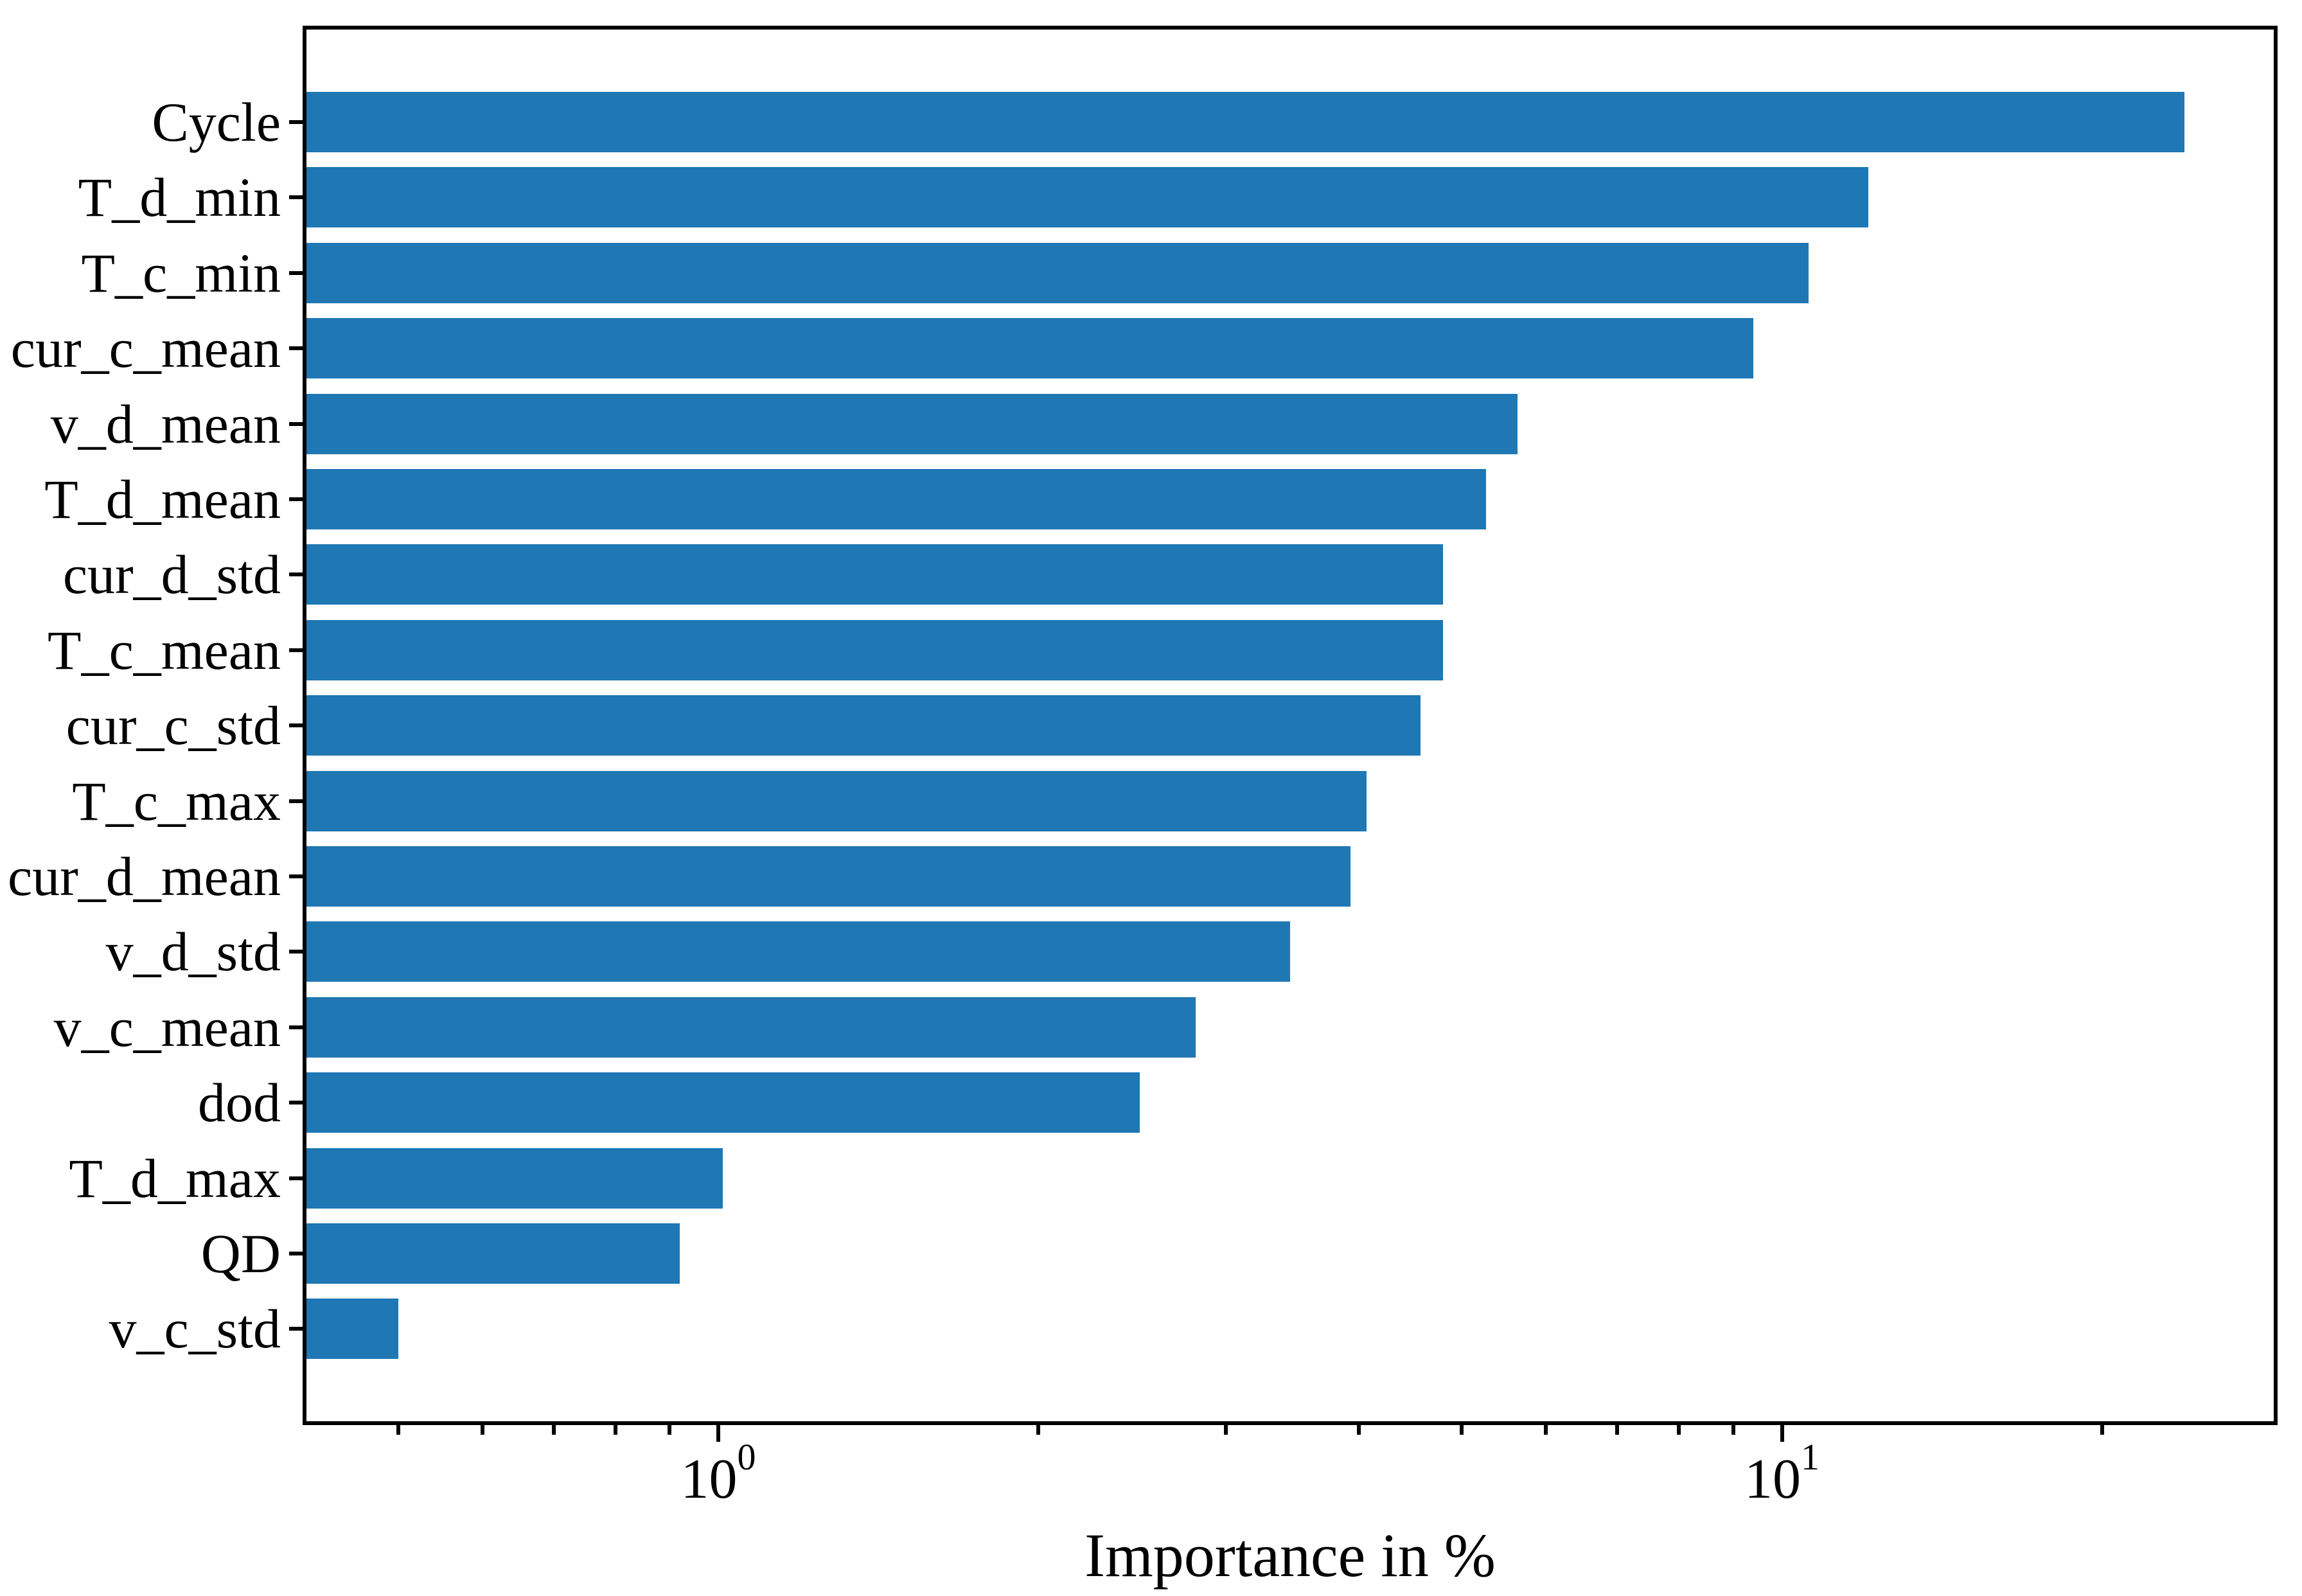 Image resolution: width=2302 pixels, height=1596 pixels. I want to click on y-tick-label-v-d-std: v_d_std, so click(193, 952).